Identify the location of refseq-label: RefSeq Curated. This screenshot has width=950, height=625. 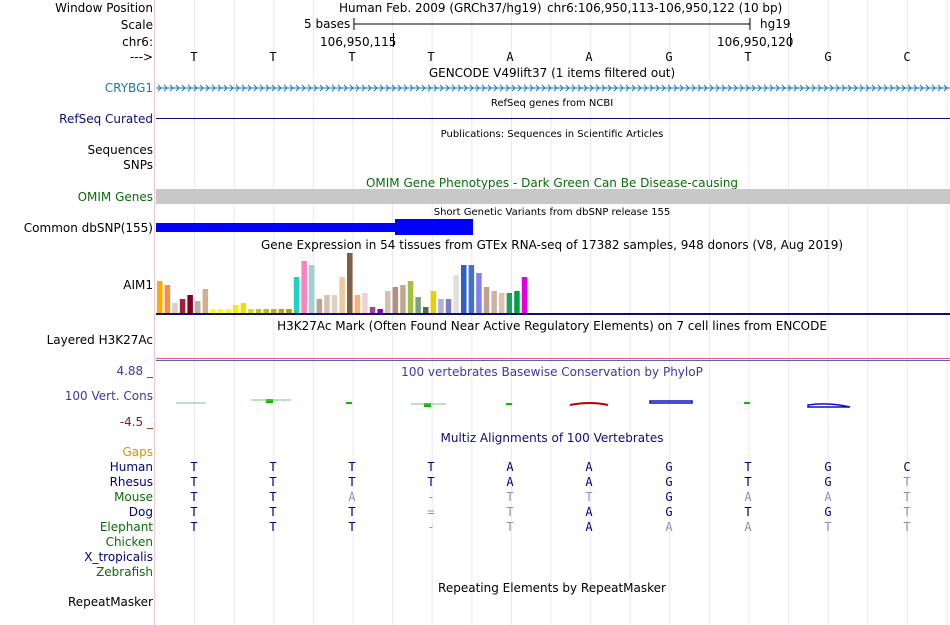
(106, 119).